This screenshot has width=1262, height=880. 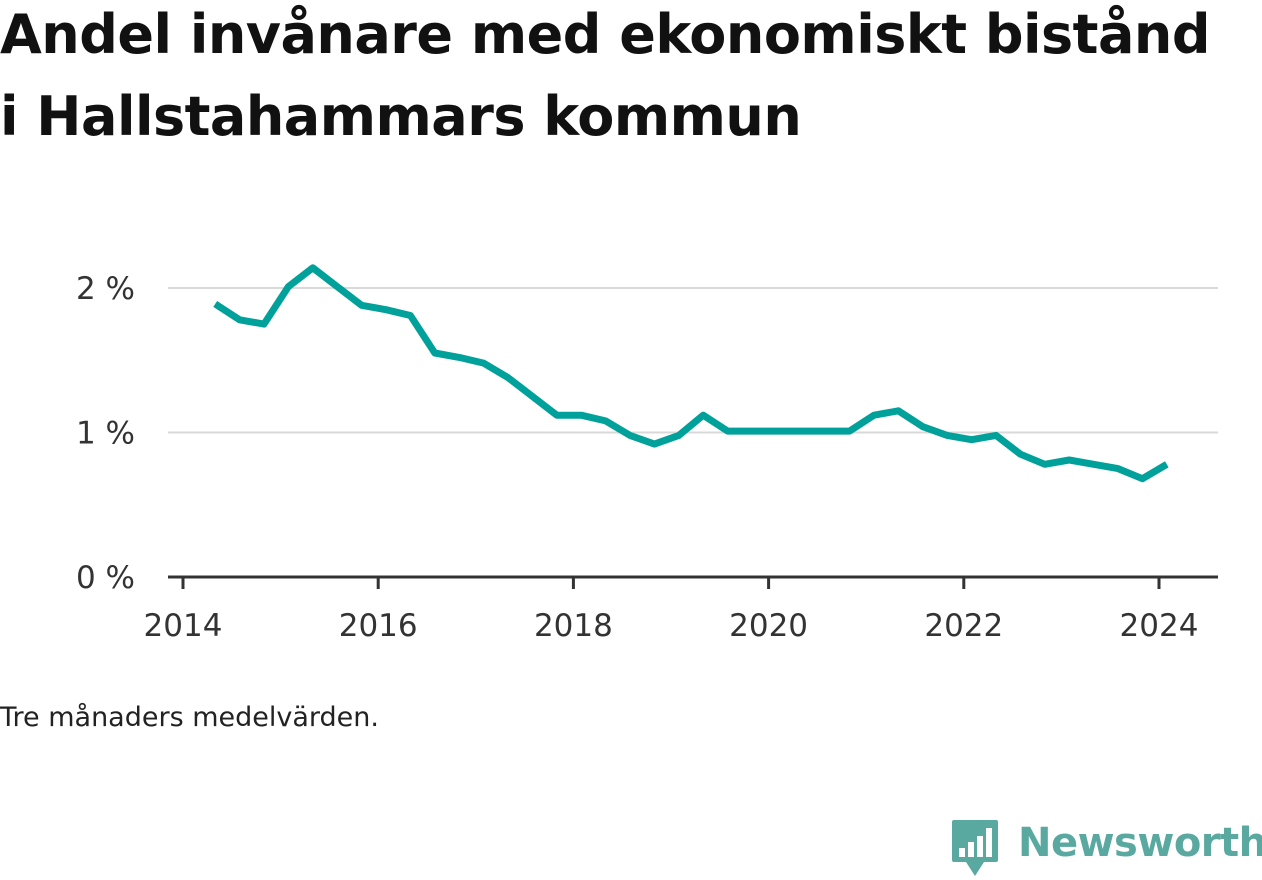 What do you see at coordinates (768, 626) in the screenshot?
I see `x-tick-label: 2020` at bounding box center [768, 626].